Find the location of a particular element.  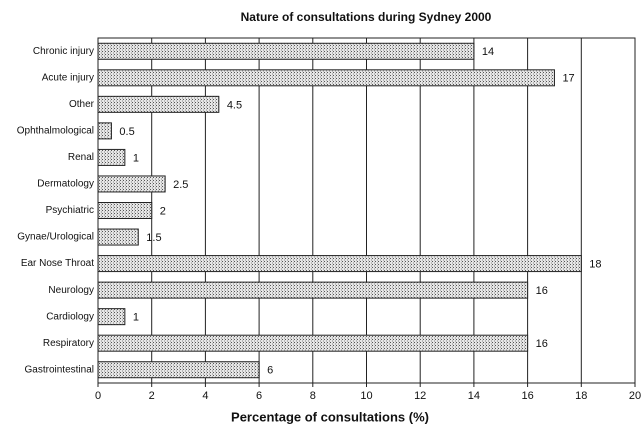

x-tick-label: 8 is located at coordinates (313, 396).